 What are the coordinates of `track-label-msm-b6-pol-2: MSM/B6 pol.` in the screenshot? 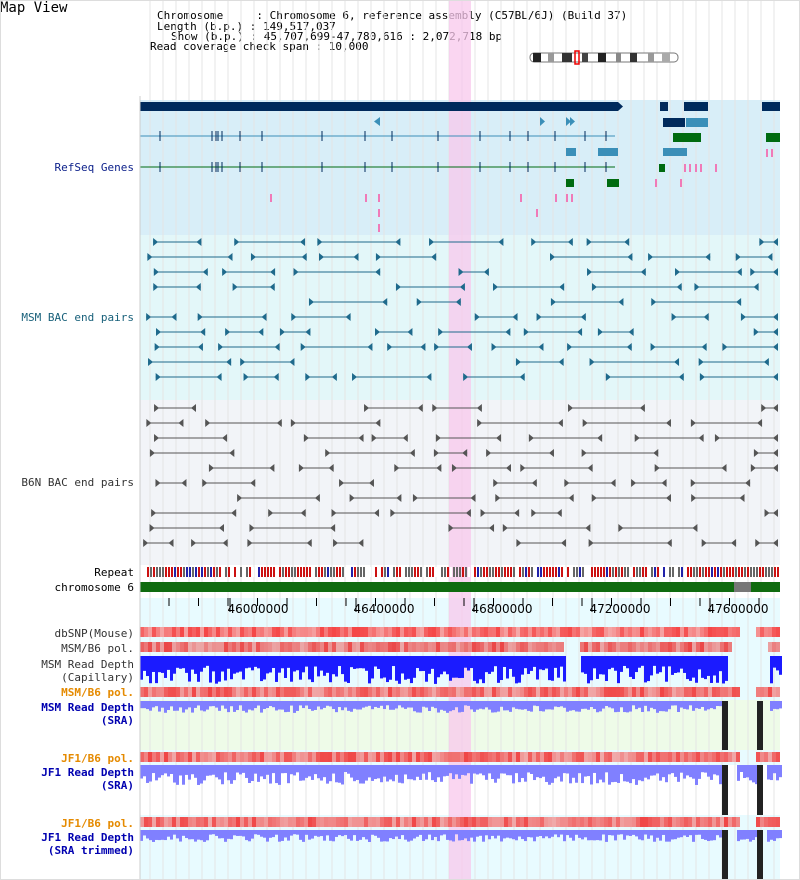 It's located at (97, 692).